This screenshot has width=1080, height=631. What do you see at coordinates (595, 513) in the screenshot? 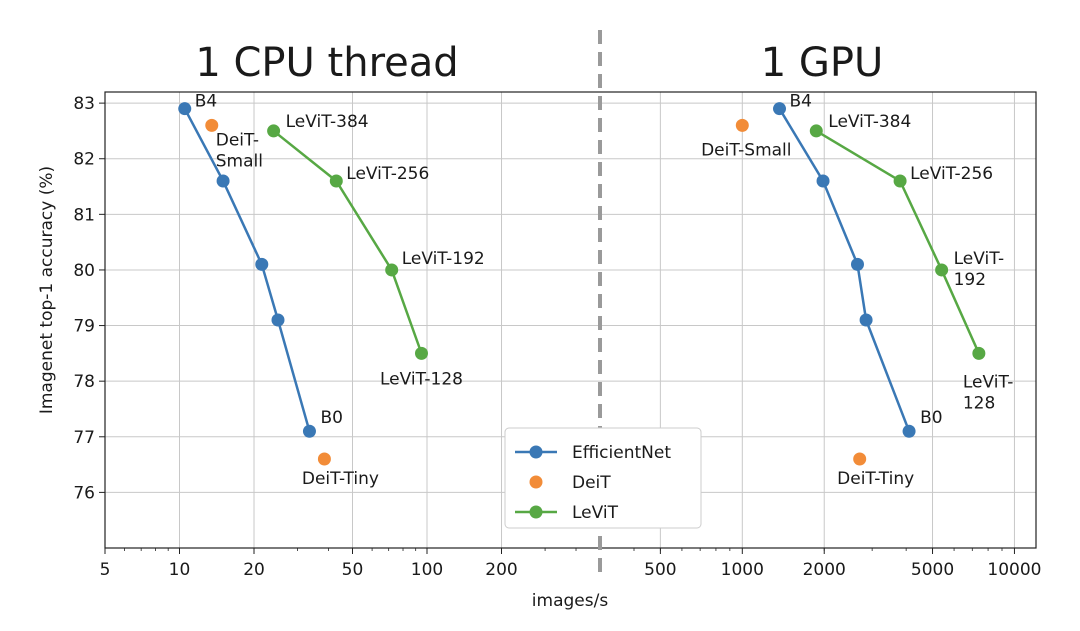
I see `legend-label: LeViT` at bounding box center [595, 513].